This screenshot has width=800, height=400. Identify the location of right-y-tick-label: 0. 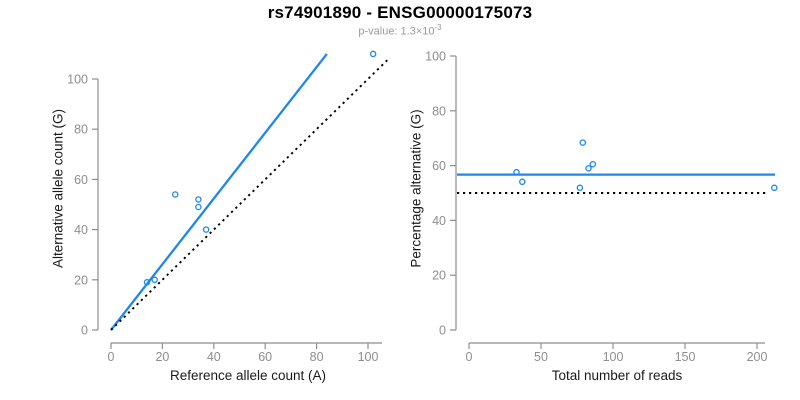
(442, 331).